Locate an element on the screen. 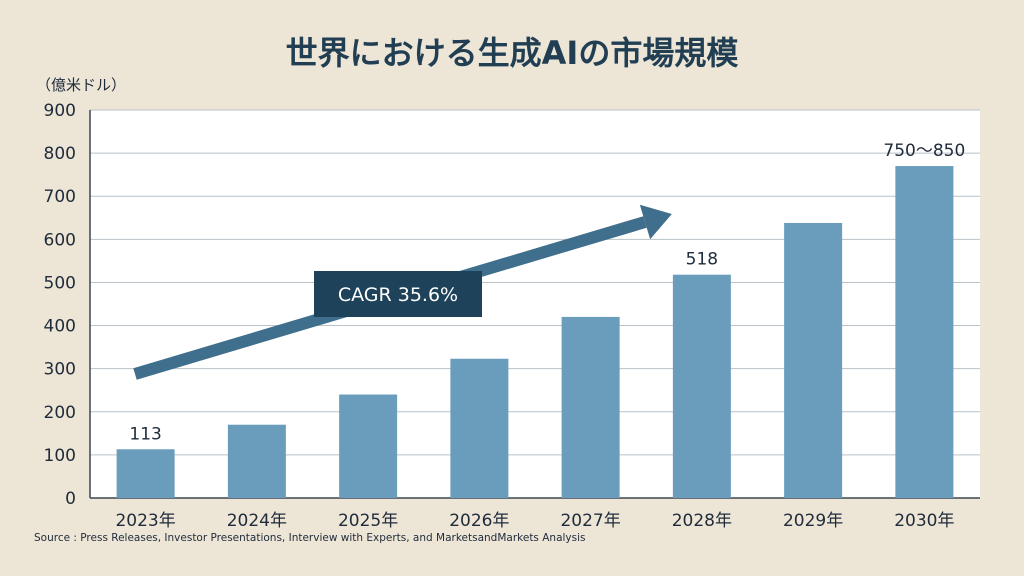  cagr-label: CAGR 35.6% is located at coordinates (398, 295).